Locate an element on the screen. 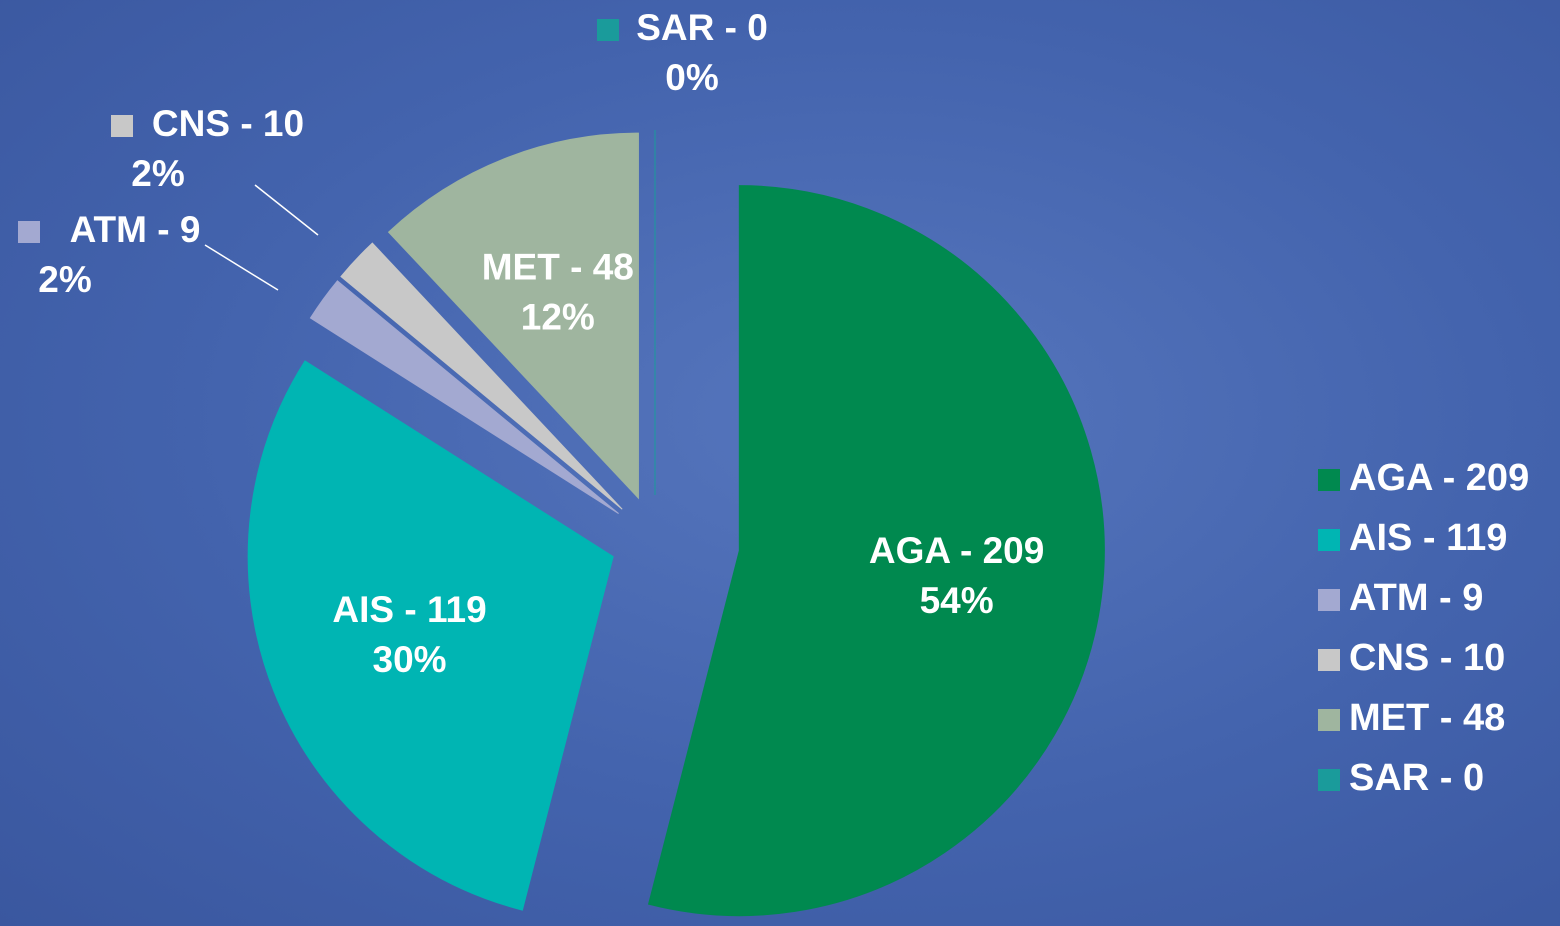 The height and width of the screenshot is (926, 1560). slice-percent: 12% is located at coordinates (558, 316).